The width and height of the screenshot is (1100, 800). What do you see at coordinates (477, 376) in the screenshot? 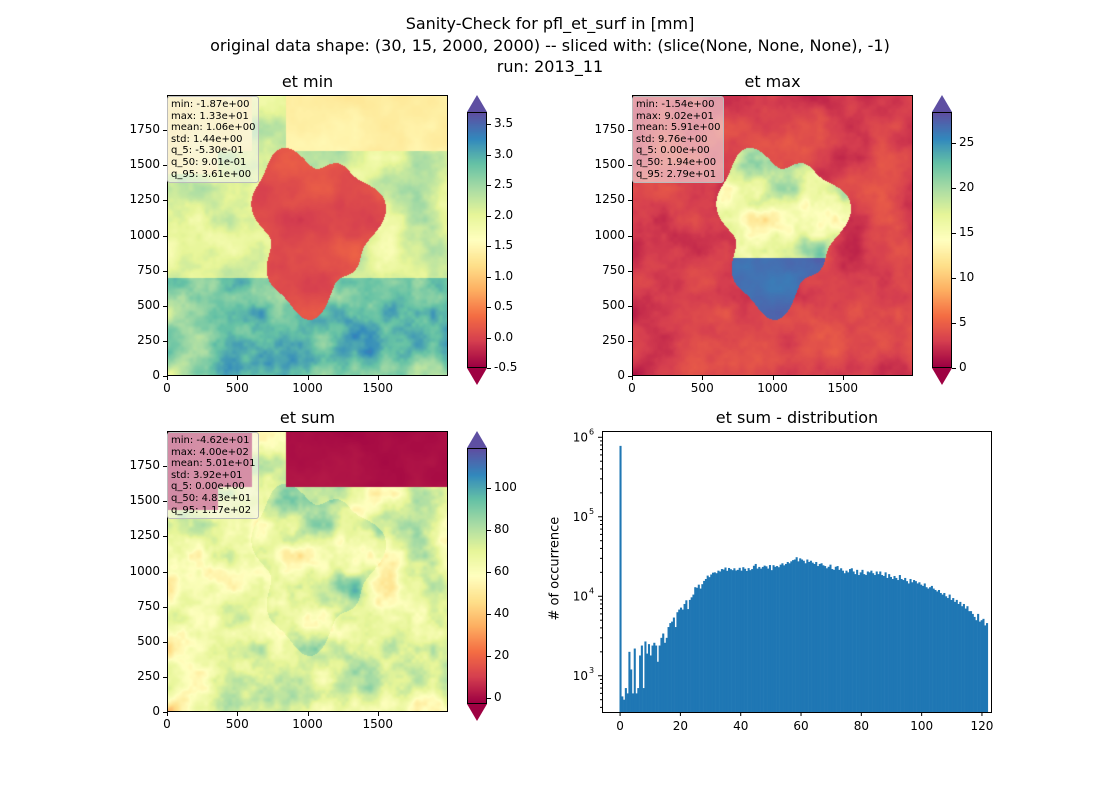
I see `colorbar-extend-bottom` at bounding box center [477, 376].